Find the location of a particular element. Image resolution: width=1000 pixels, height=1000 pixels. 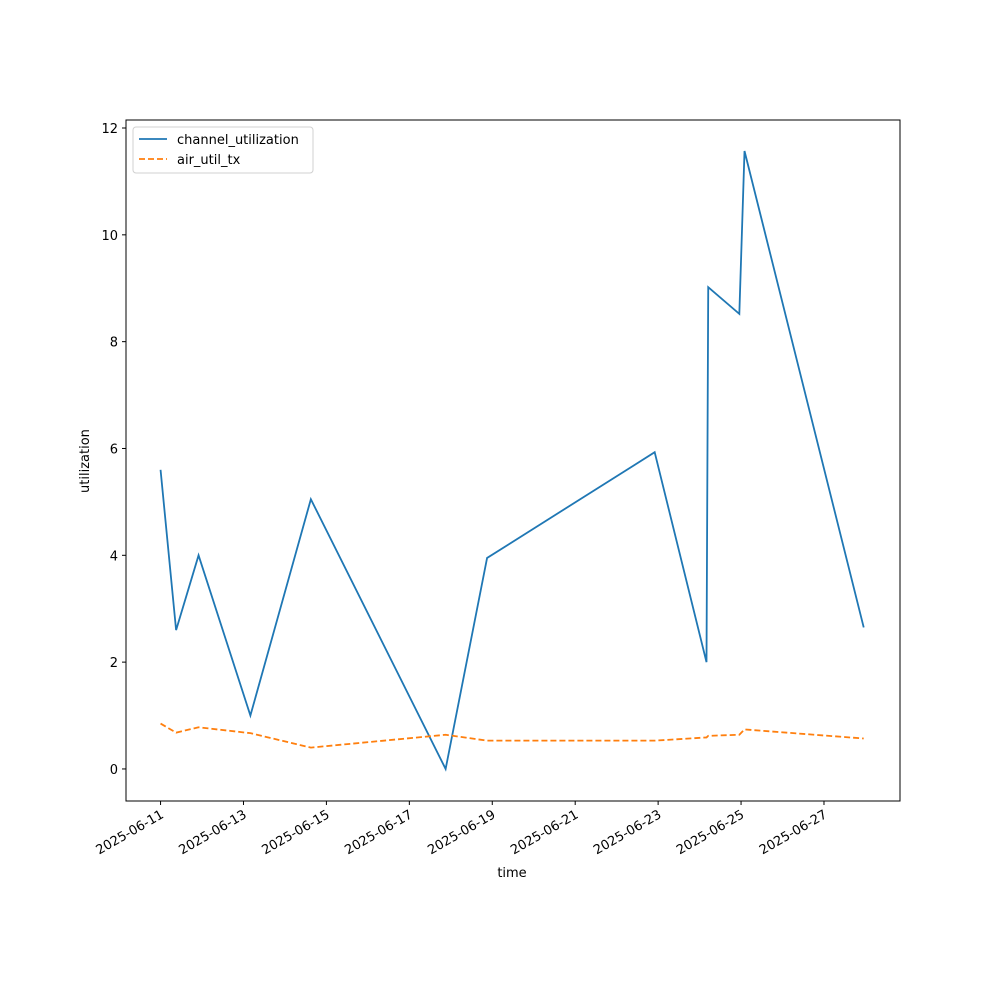

y-tick-label: 8 is located at coordinates (114, 343).